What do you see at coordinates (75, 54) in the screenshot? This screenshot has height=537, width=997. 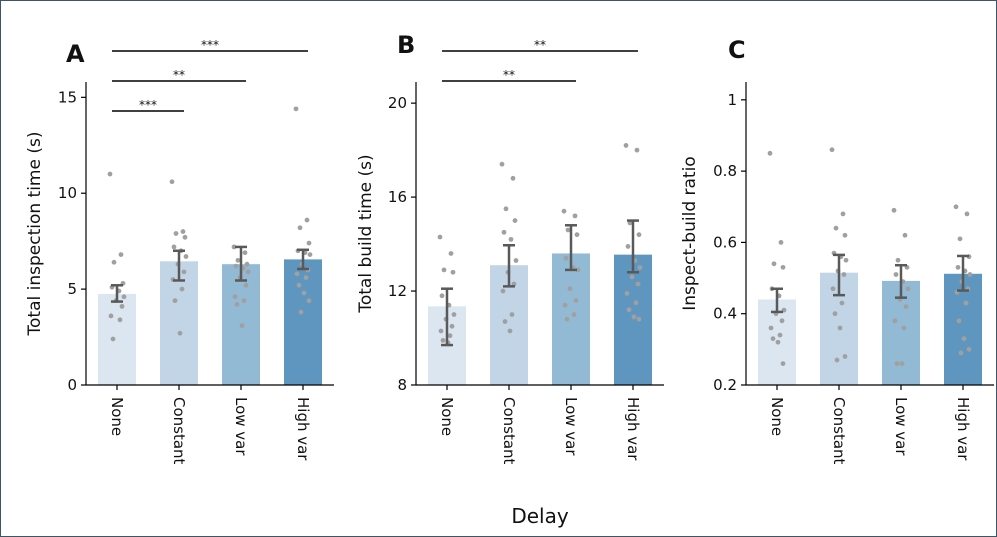 I see `panel-letter: A` at bounding box center [75, 54].